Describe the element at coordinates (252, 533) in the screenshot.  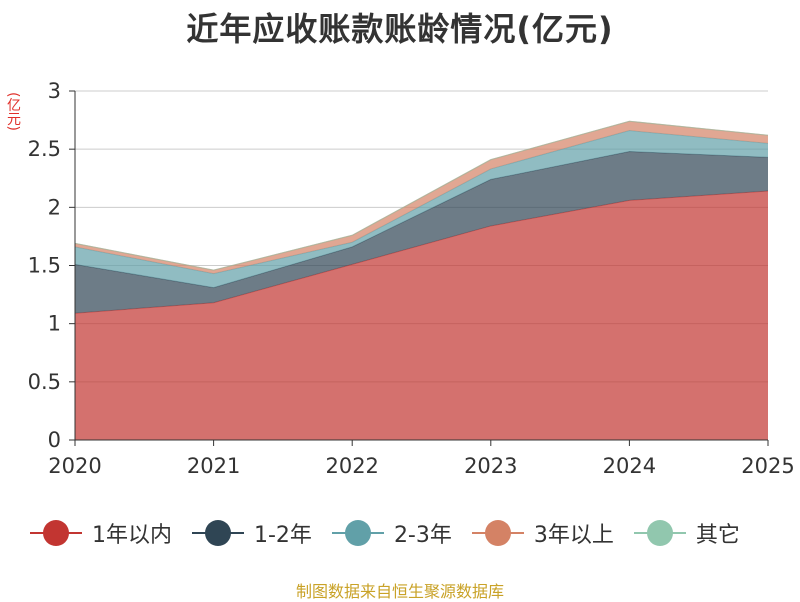
I see `legend-item-1-2yr: 1-2年` at that location.